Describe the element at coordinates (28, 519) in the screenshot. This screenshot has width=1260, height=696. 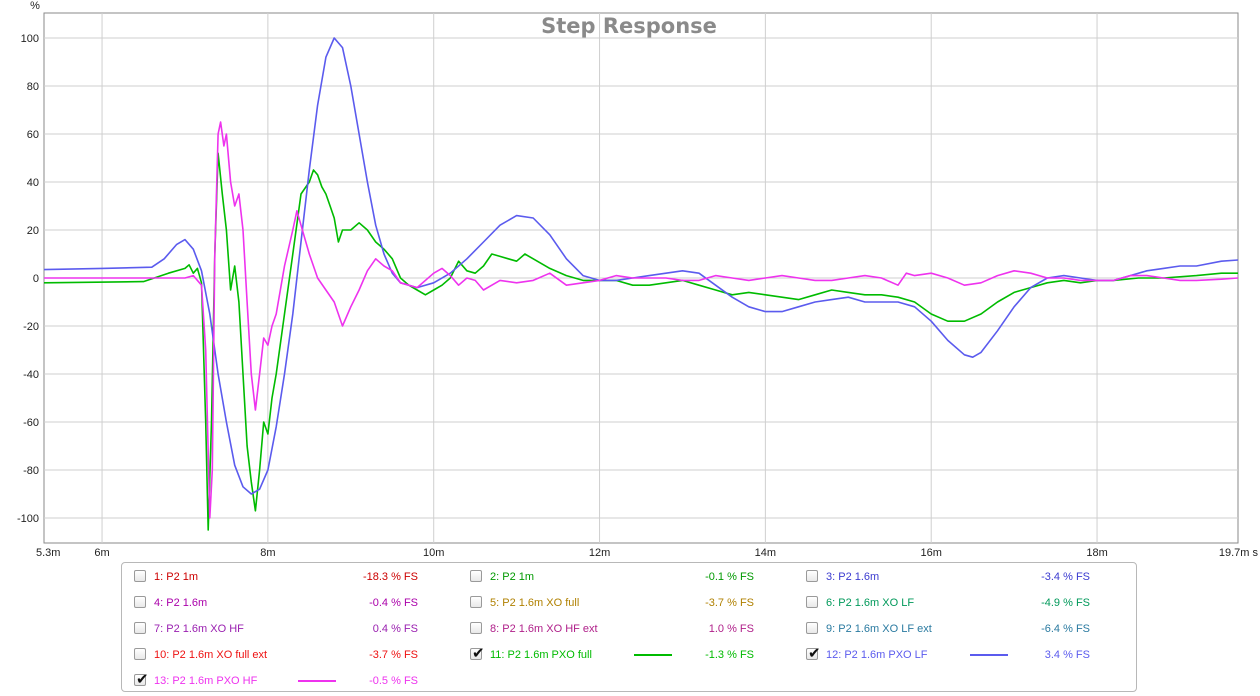
I see `y-tick-label: -100` at that location.